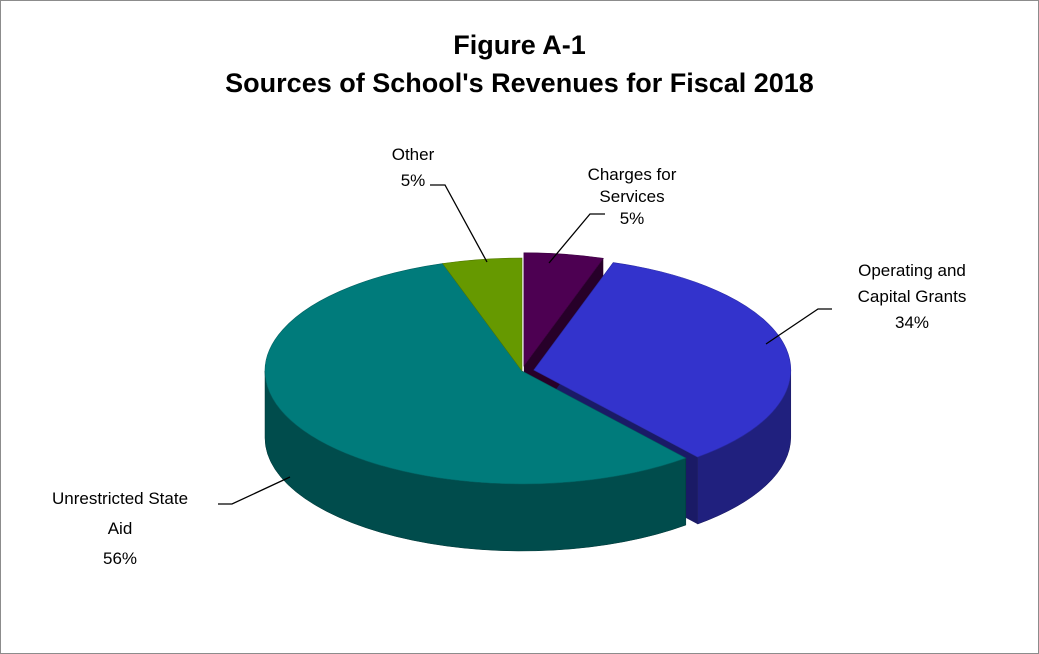 The height and width of the screenshot is (654, 1039). I want to click on data-label-1-line-2: Services, so click(631, 196).